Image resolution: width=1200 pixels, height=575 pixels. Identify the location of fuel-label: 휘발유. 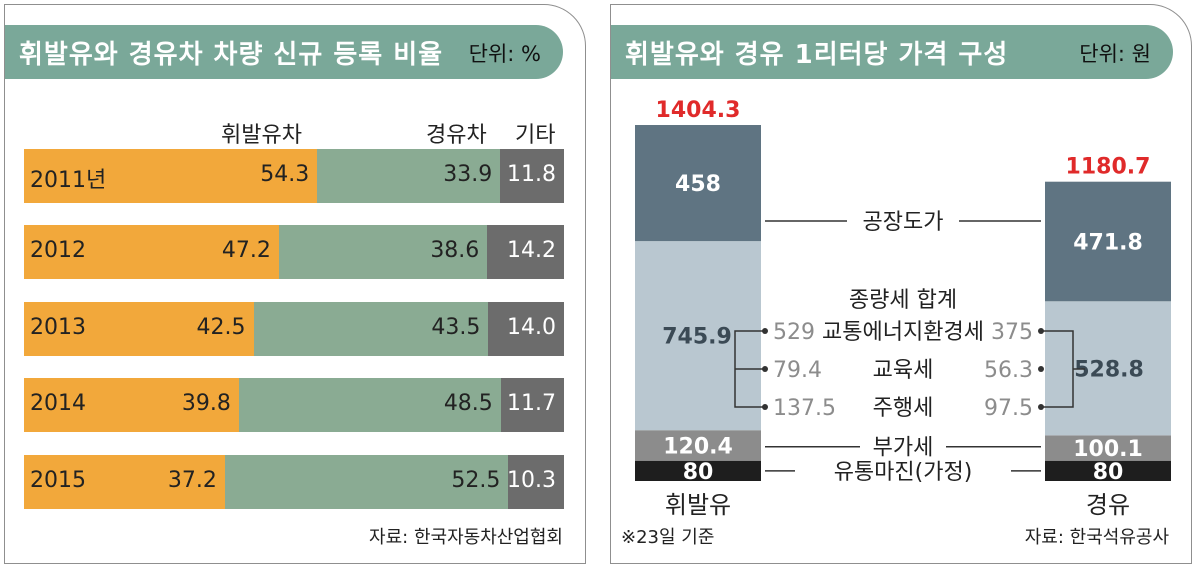
(698, 505).